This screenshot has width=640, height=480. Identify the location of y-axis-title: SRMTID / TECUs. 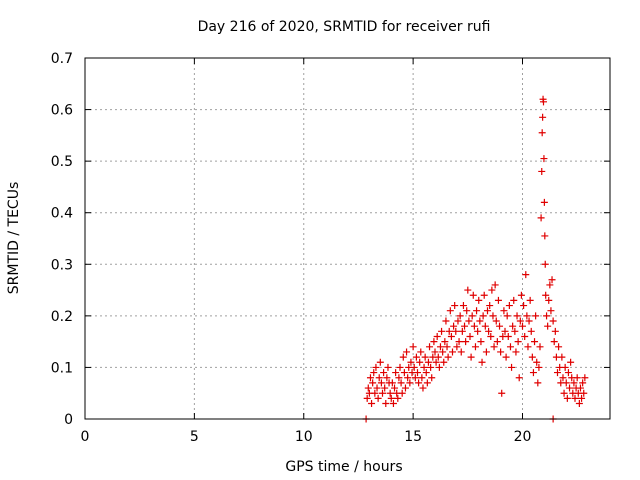
(14, 238).